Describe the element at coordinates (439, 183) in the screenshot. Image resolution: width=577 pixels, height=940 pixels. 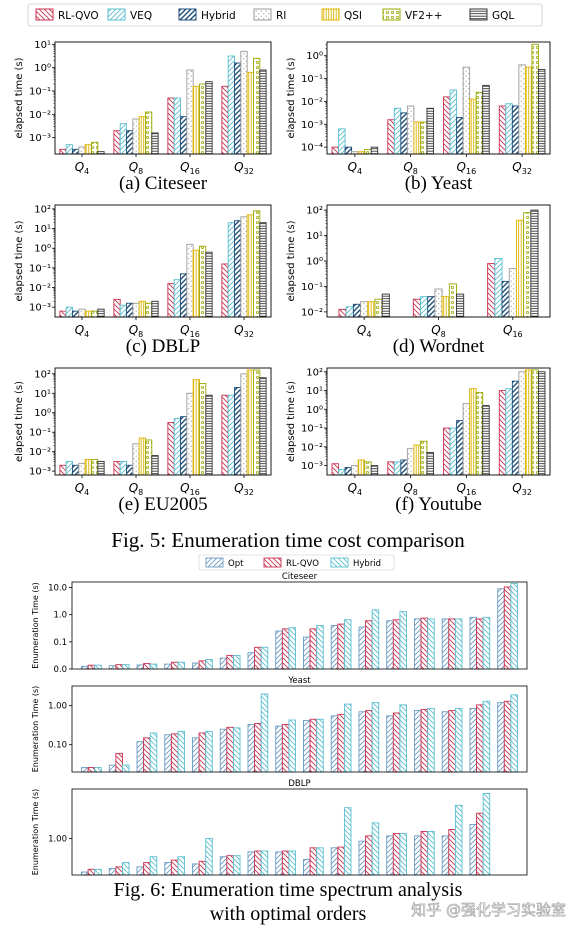
I see `panel-label: (b) Yeast` at that location.